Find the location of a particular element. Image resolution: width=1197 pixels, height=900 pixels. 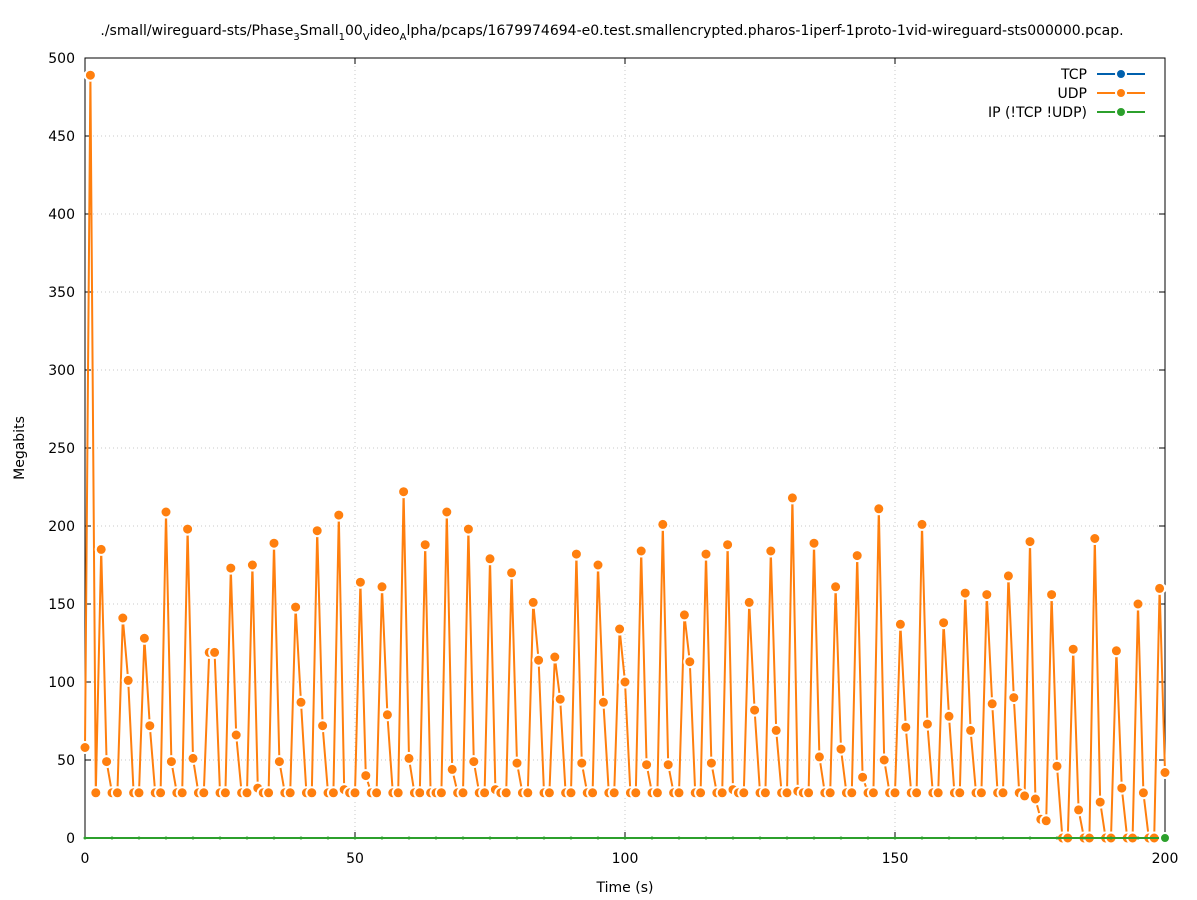

y-tick-label: 150 is located at coordinates (61, 605).